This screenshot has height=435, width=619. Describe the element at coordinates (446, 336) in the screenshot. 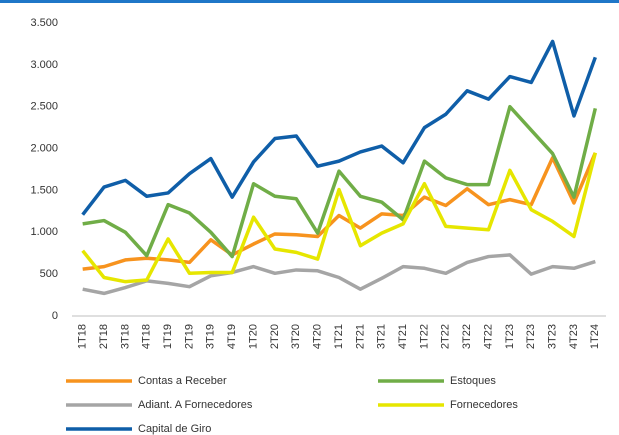

I see `x-tick-label: 2T22` at that location.